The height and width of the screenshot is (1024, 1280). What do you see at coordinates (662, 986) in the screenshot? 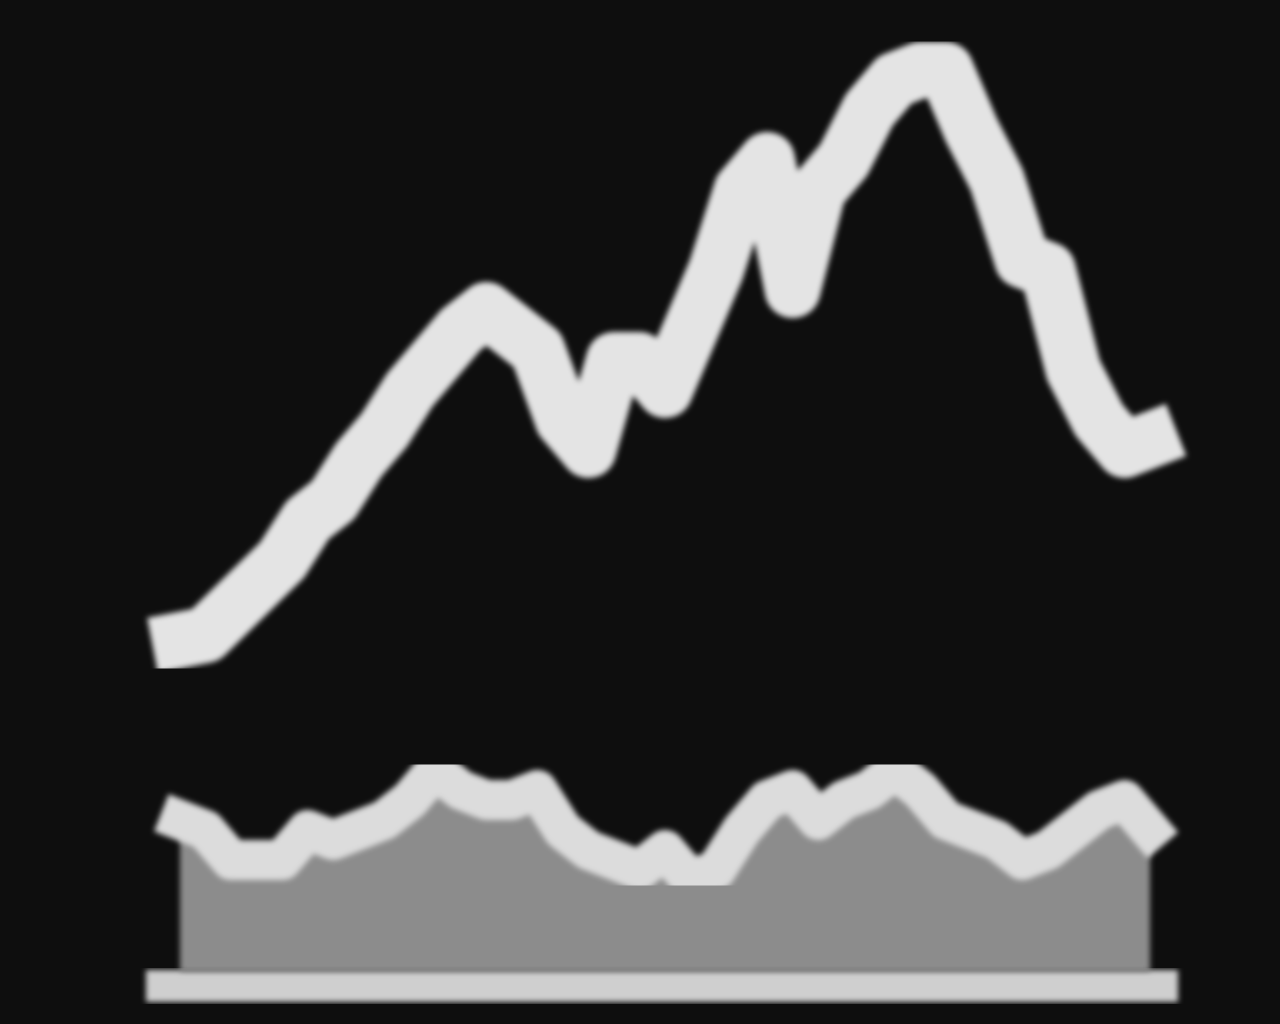
I see `volume-base` at bounding box center [662, 986].